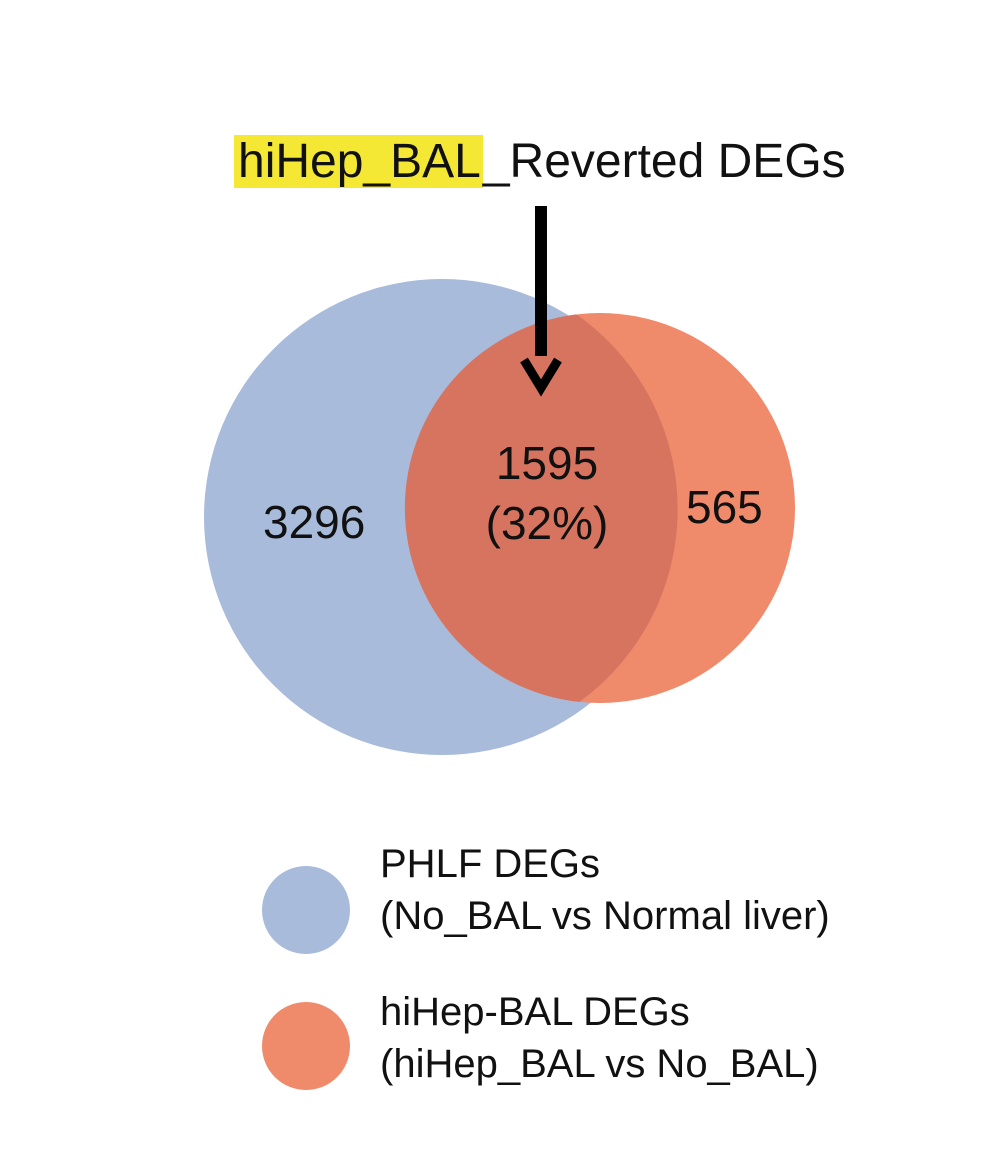  I want to click on highlighted-term: hiHep_BAL, so click(358, 161).